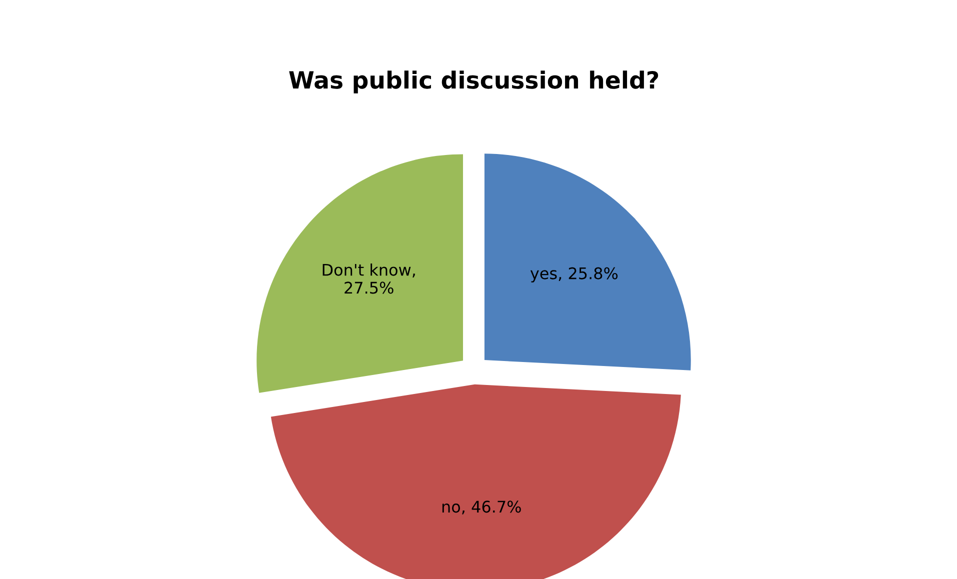  What do you see at coordinates (368, 279) in the screenshot?
I see `slice-label: Don't know, 27.5%` at bounding box center [368, 279].